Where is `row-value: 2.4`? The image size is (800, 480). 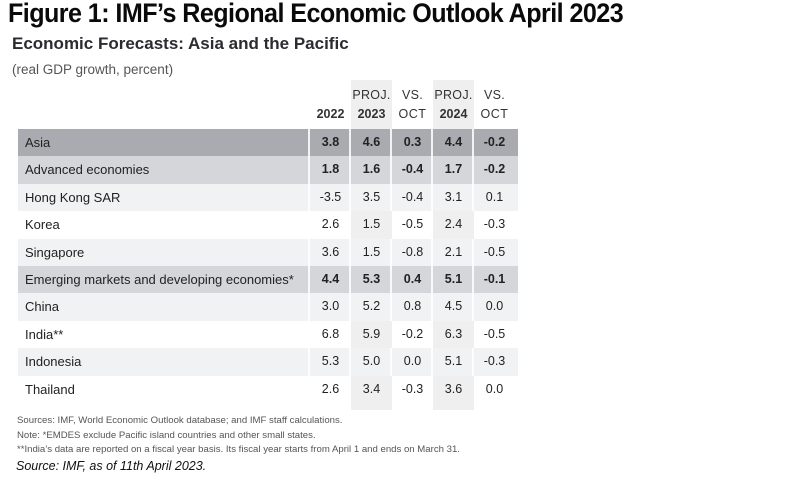
row-value: 2.4 is located at coordinates (453, 224).